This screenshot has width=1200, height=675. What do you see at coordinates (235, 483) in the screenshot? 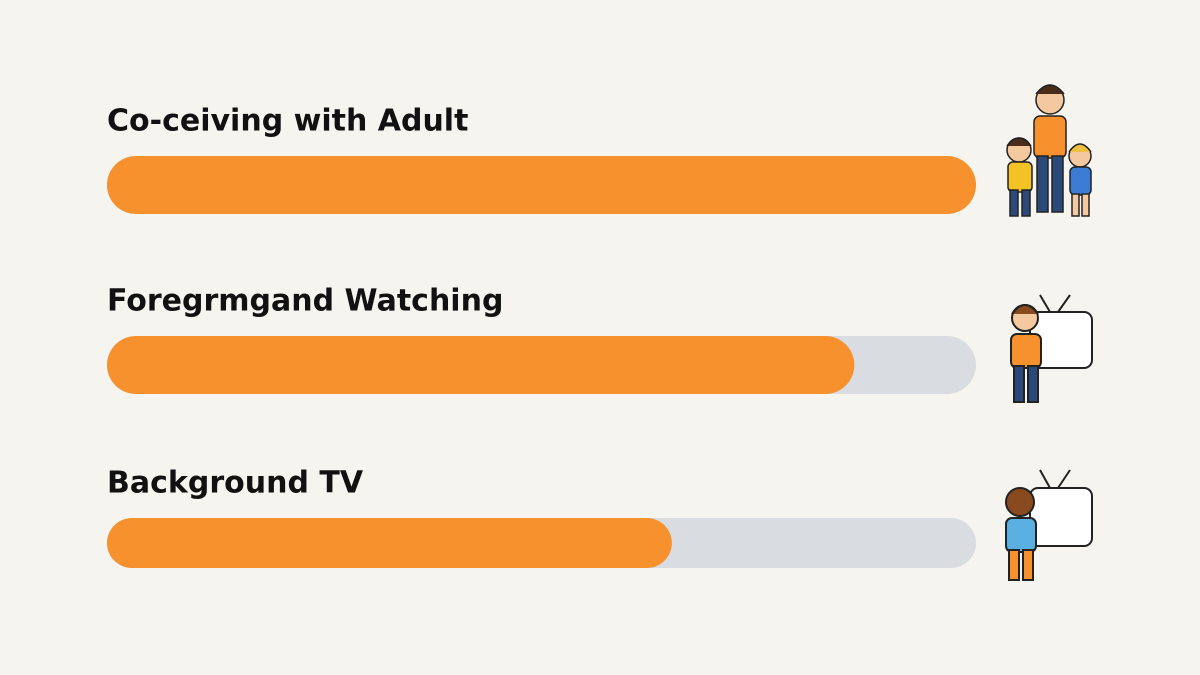
I see `bar-label: Background TV` at bounding box center [235, 483].